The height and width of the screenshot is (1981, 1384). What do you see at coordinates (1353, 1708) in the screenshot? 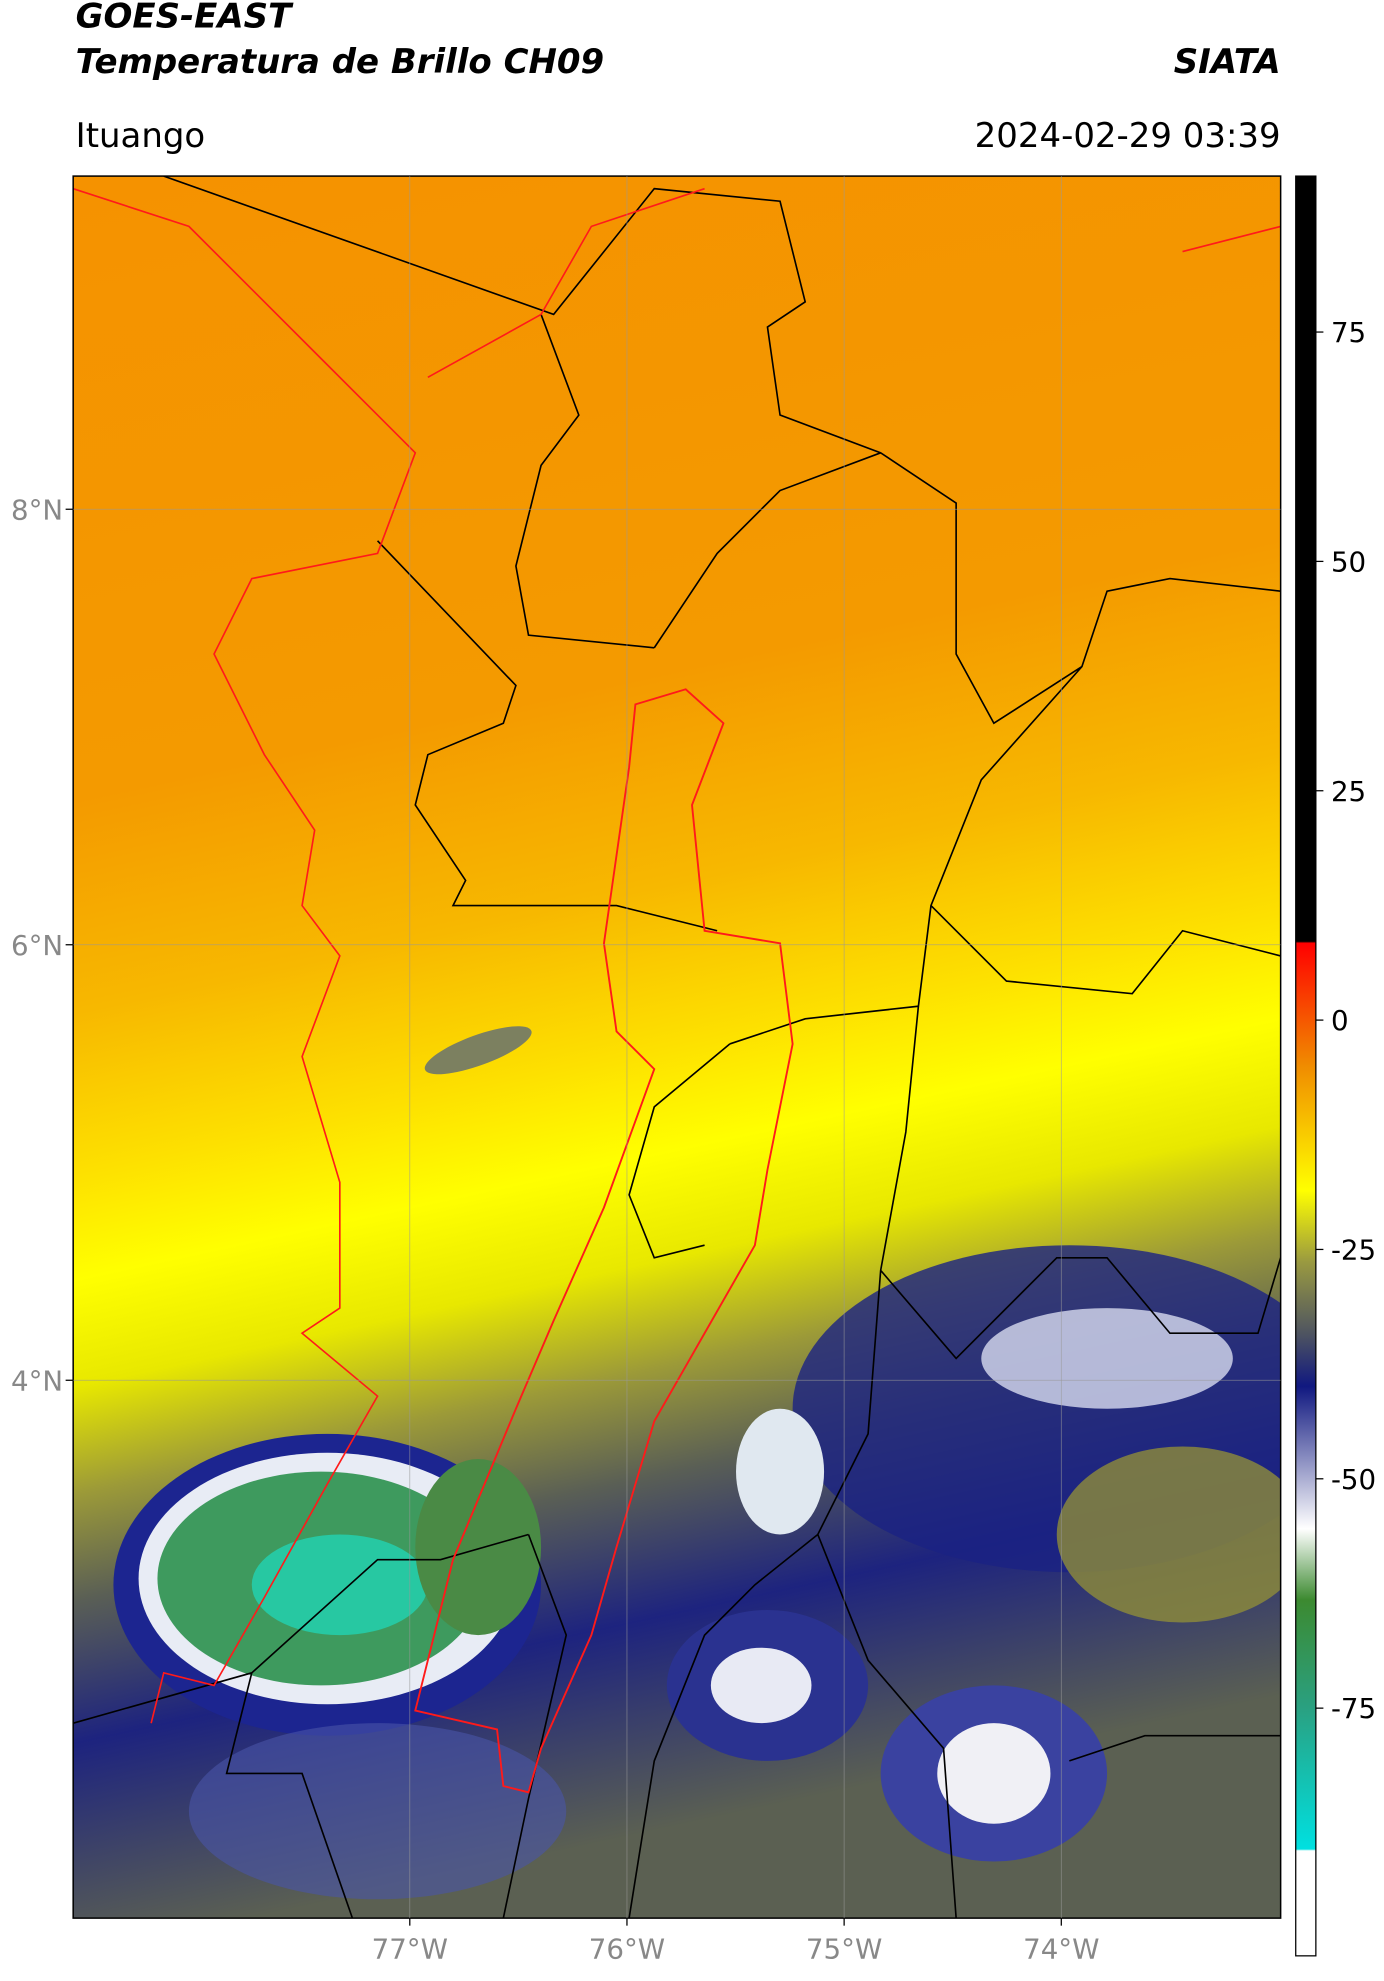
I see `colorbar-tick-label: -75` at bounding box center [1353, 1708].